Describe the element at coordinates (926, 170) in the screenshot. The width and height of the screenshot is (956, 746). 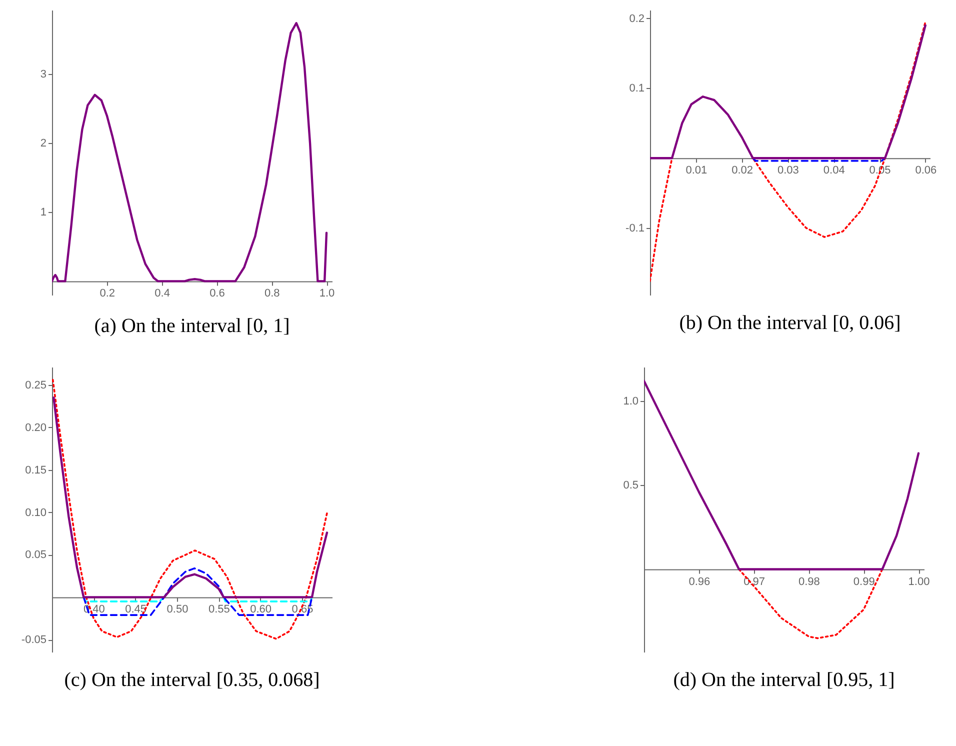
I see `x-tick-label: 0.06` at that location.